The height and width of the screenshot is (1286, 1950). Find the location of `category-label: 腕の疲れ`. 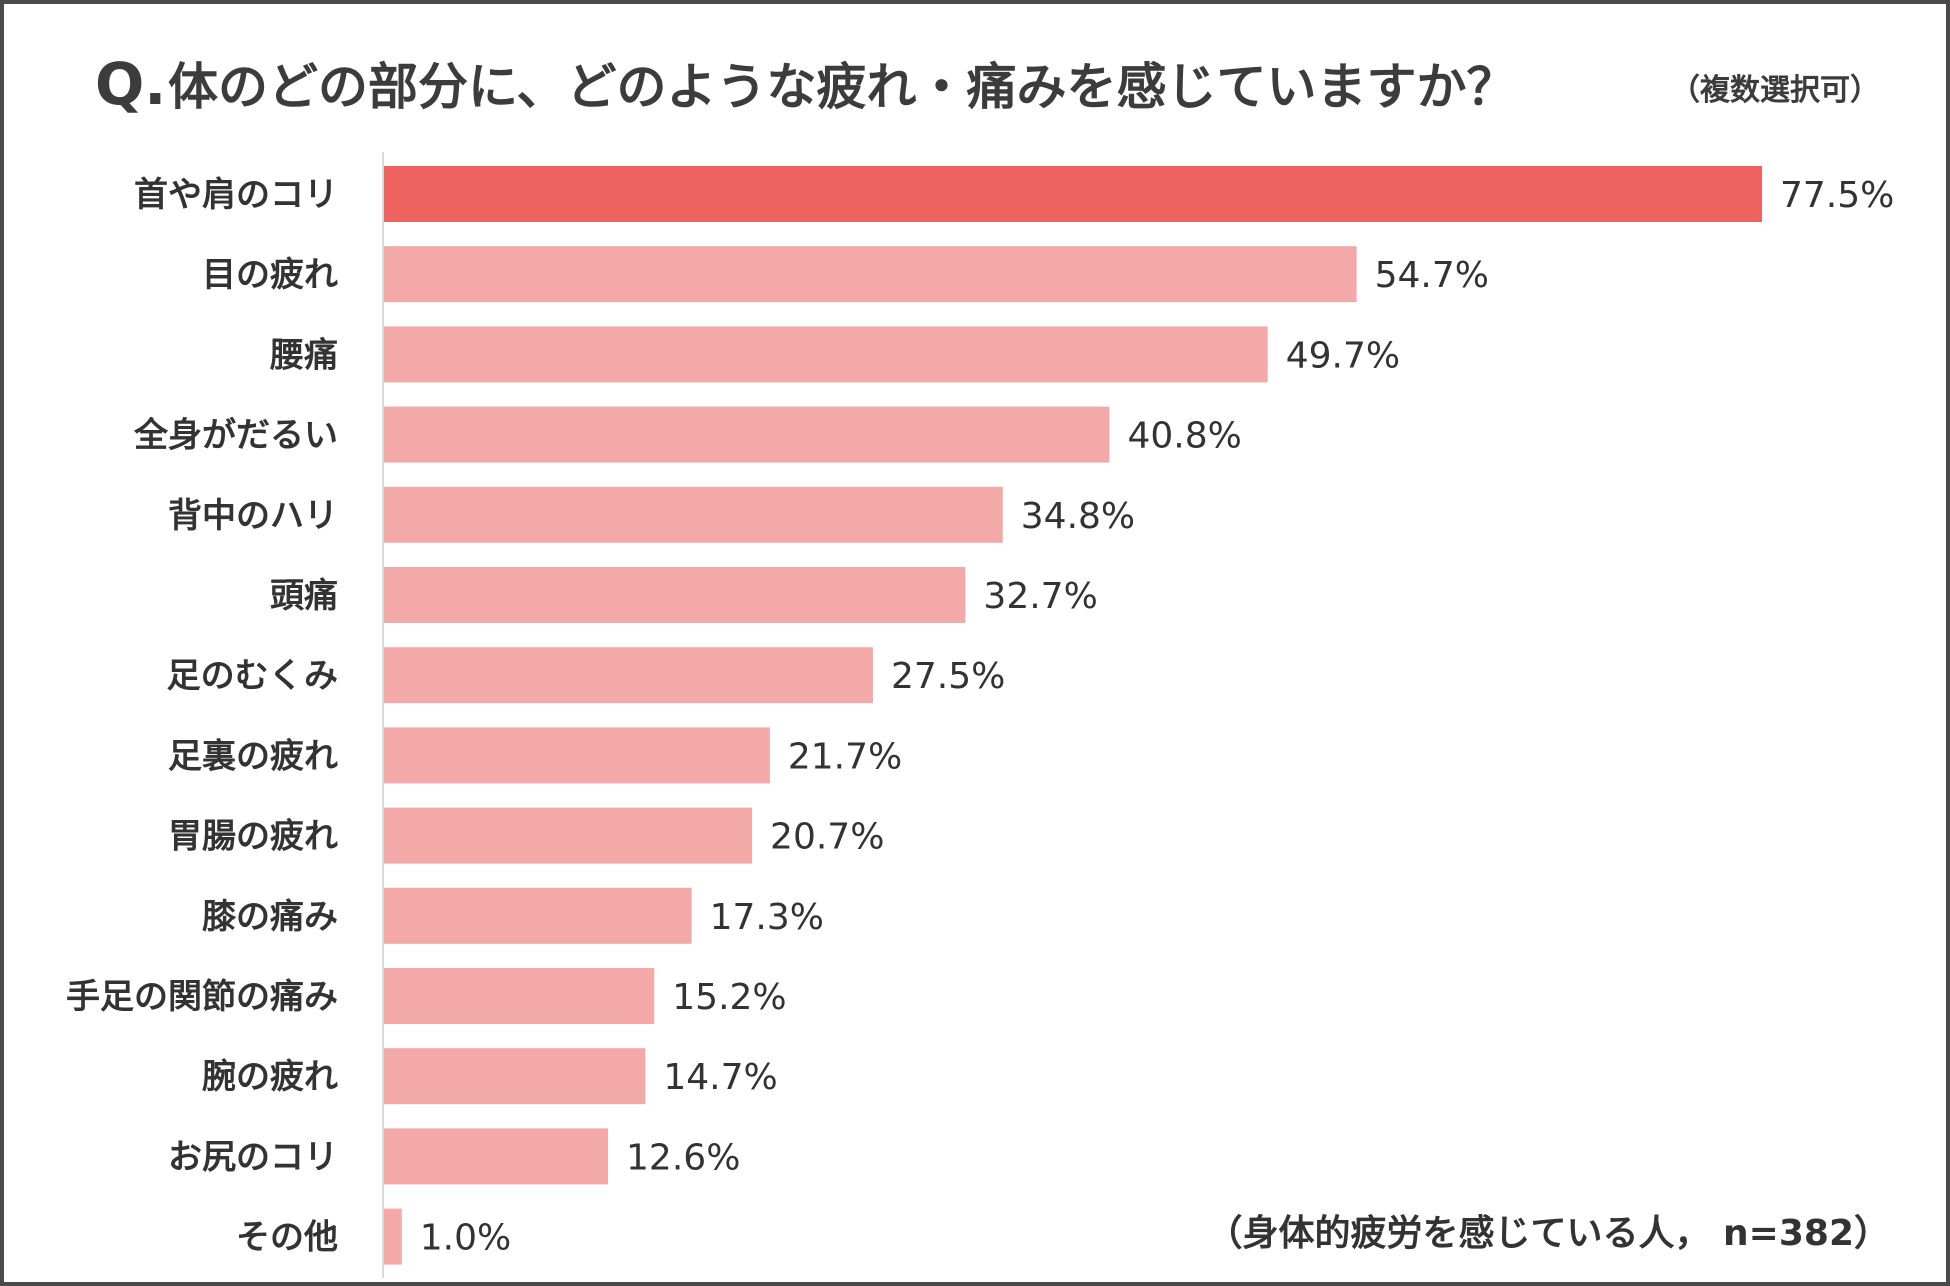

category-label: 腕の疲れ is located at coordinates (270, 1077).